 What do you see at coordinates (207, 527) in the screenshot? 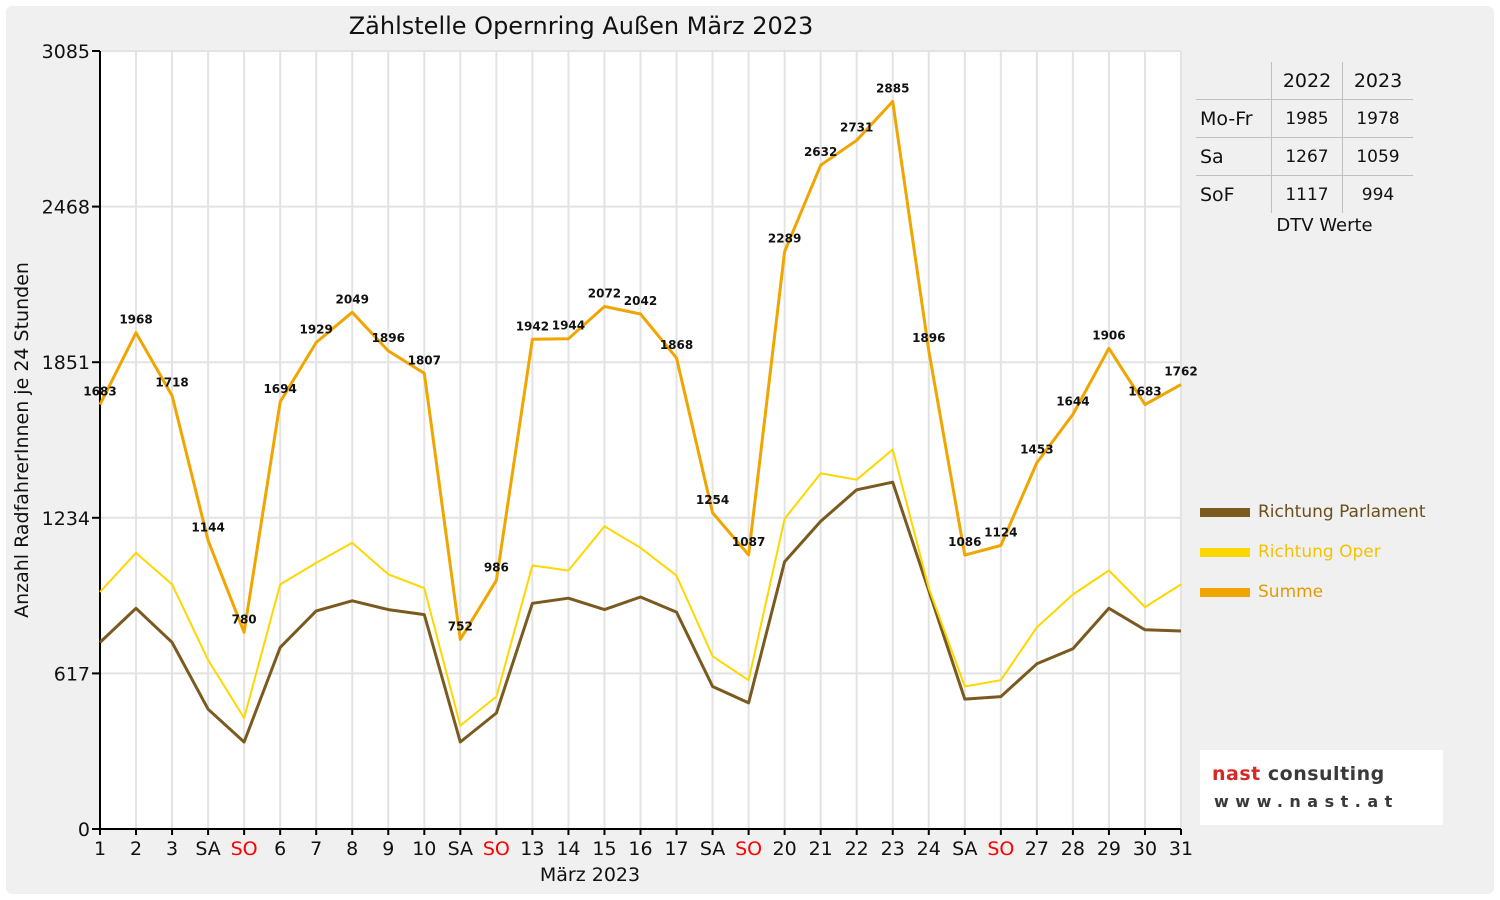
I see `data-label: 1144` at bounding box center [207, 527].